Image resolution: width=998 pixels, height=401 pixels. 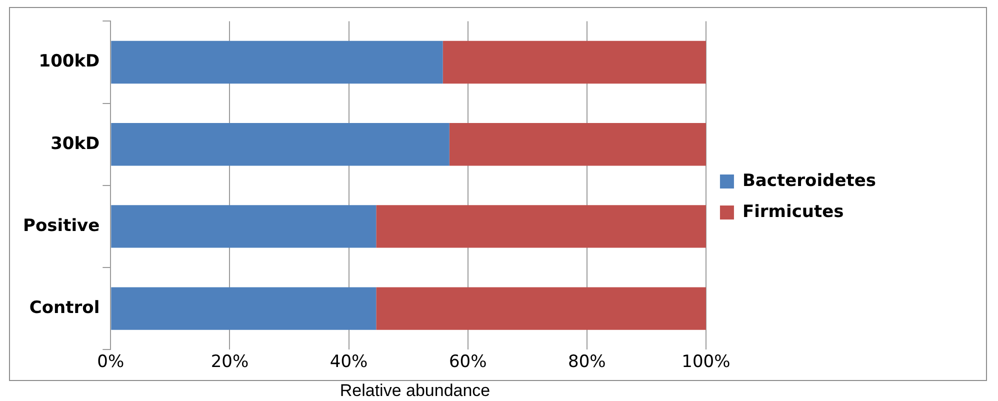 I want to click on x-tick-label: 80%, so click(x=587, y=362).